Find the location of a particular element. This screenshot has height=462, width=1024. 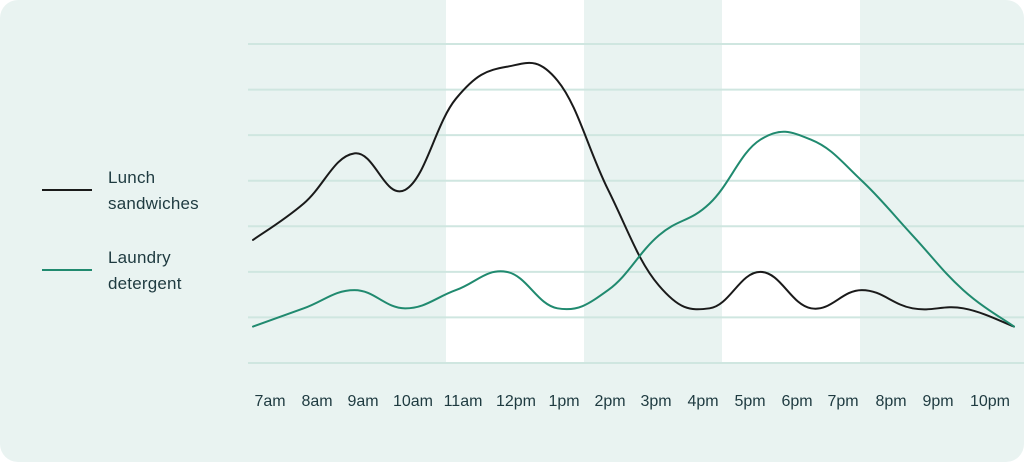

x-tick-label: 3pm is located at coordinates (655, 401).